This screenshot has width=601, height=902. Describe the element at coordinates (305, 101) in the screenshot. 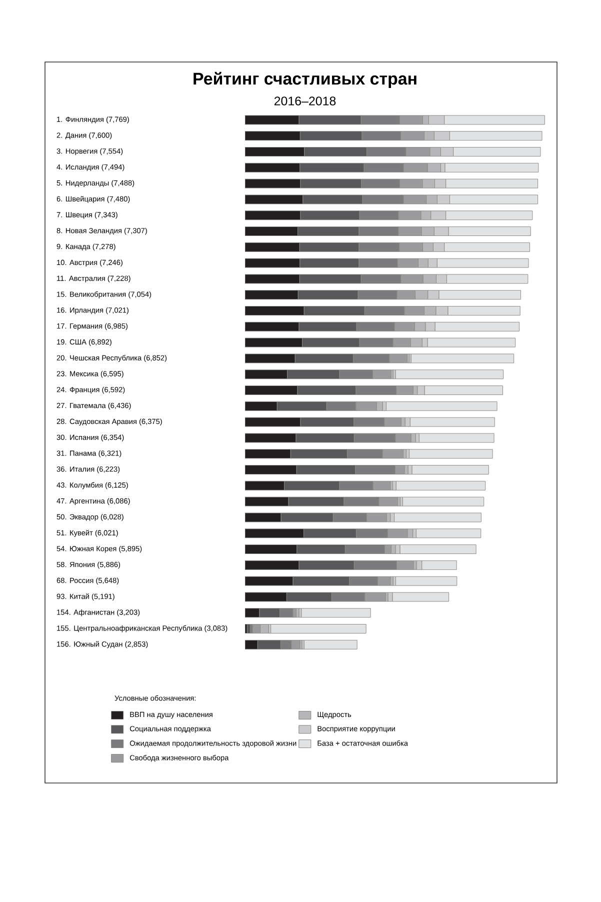

I see `chart-subtitle: 2016–2018` at that location.